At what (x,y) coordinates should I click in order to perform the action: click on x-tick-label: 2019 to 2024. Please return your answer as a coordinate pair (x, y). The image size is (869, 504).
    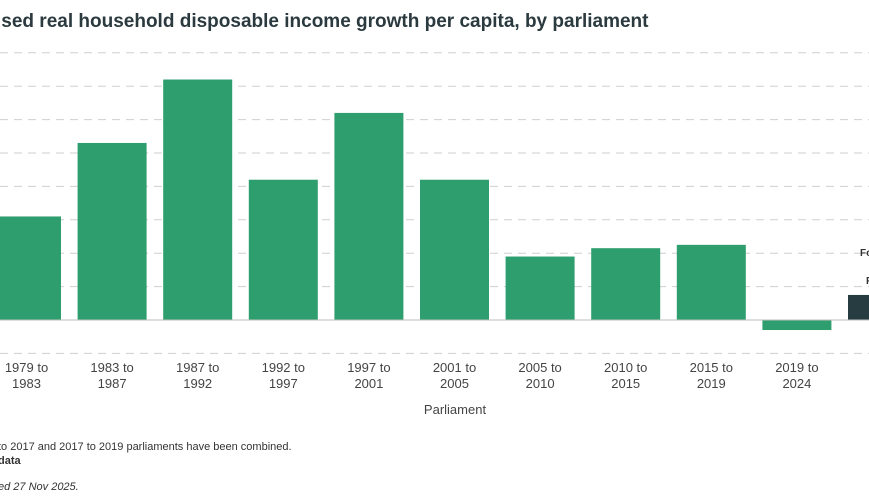
    Looking at the image, I should click on (796, 375).